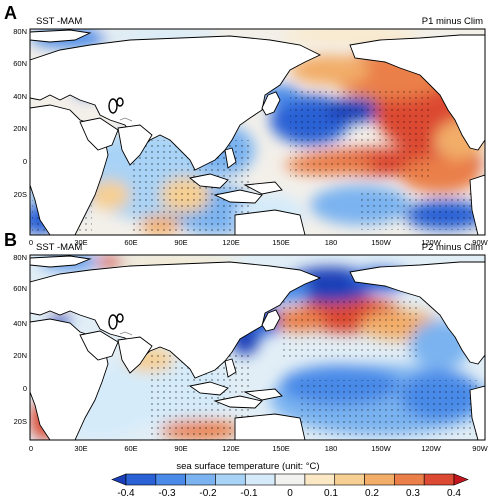 This screenshot has width=491, height=501. What do you see at coordinates (452, 247) in the screenshot?
I see `panel-title-right: P2 minus Clim` at bounding box center [452, 247].